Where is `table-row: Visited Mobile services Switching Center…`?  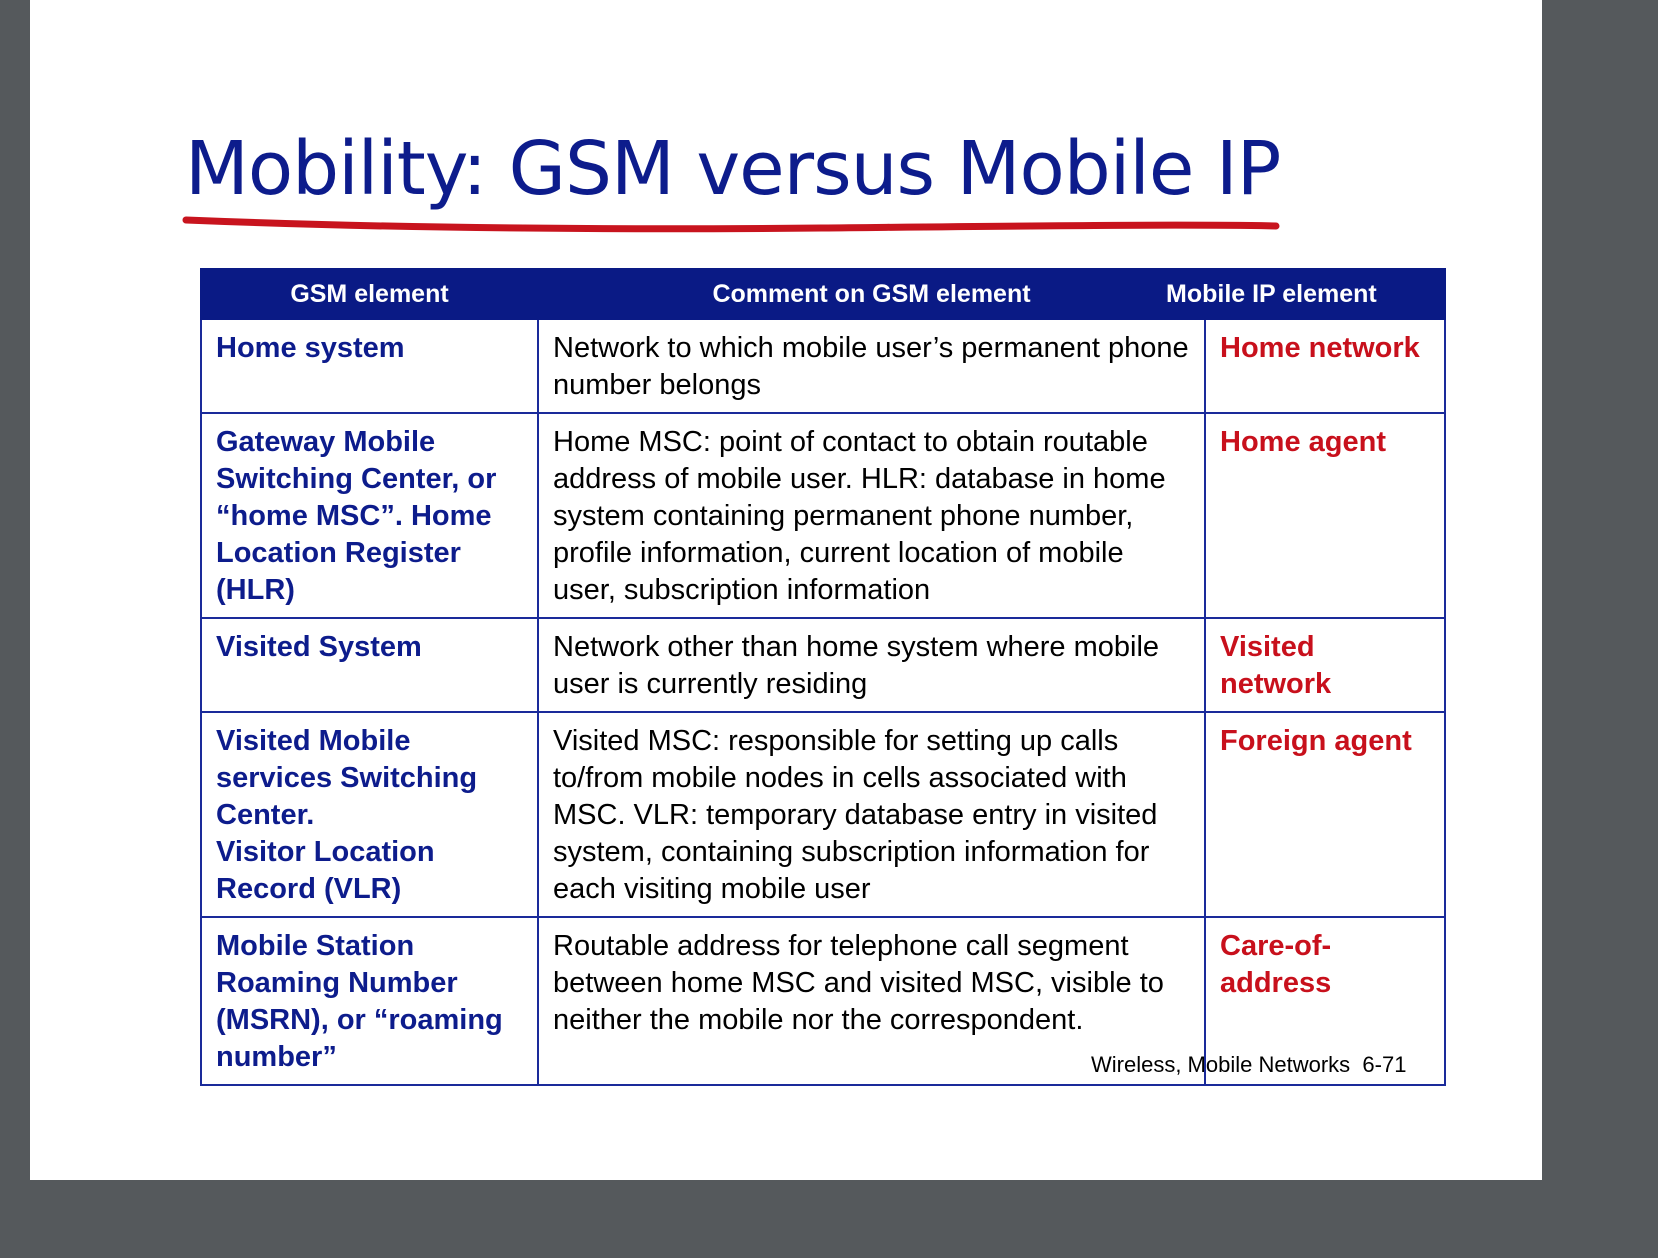 table-row: Visited Mobile services Switching Center… is located at coordinates (823, 814).